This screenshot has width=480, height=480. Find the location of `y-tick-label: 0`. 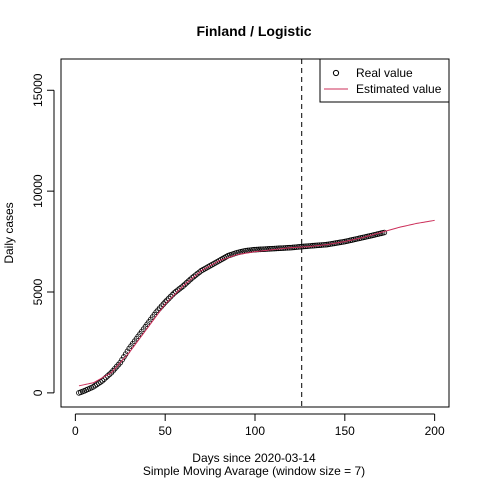

y-tick-label: 0 is located at coordinates (38, 392).